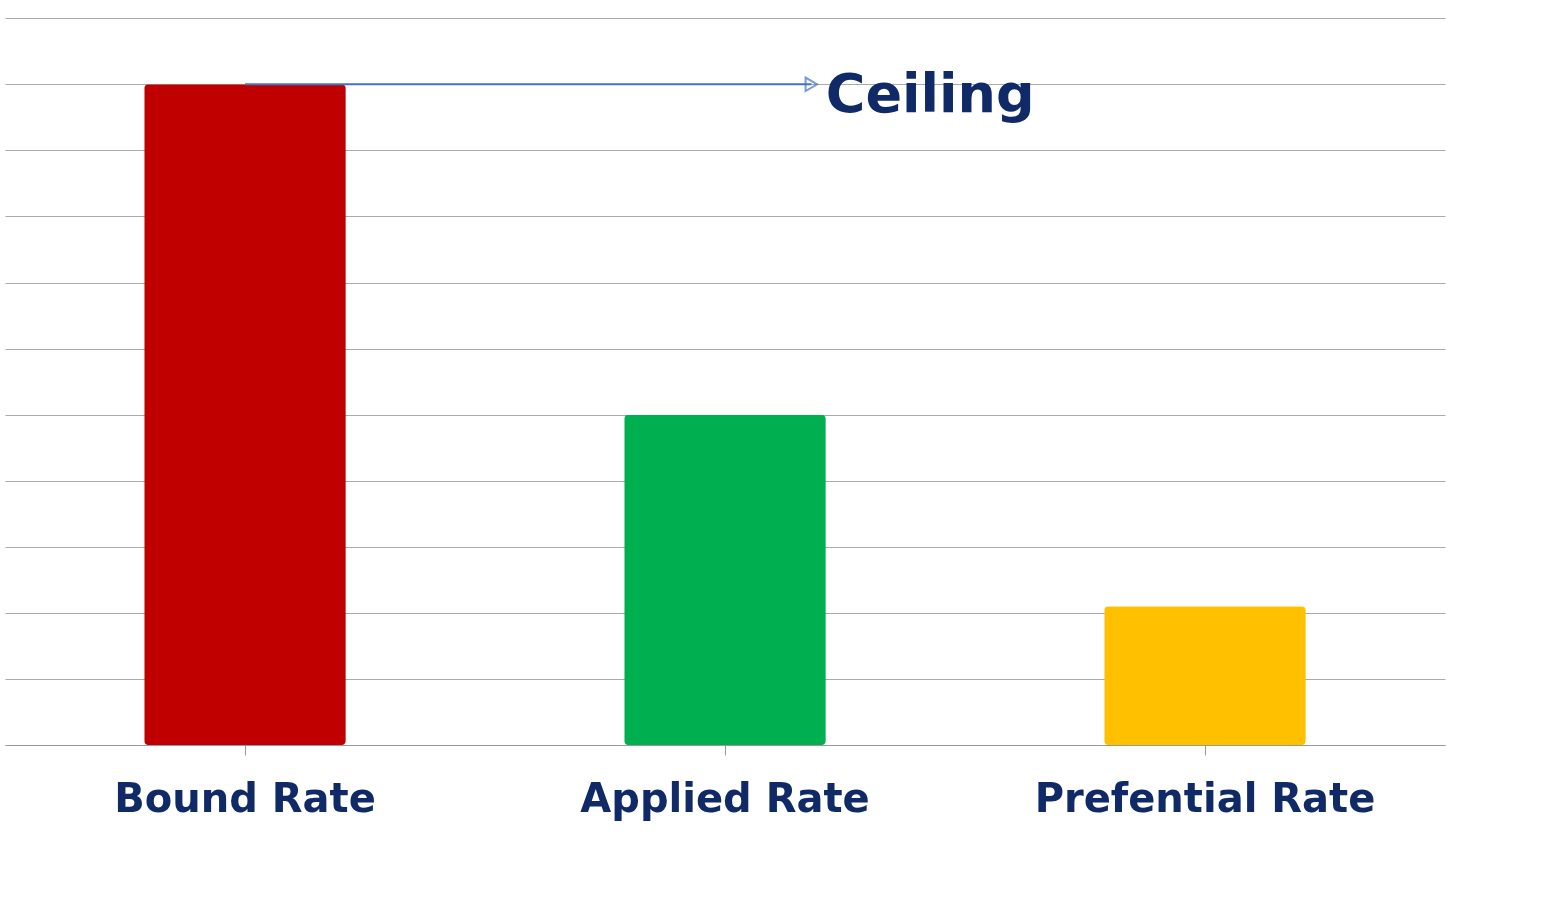  I want to click on x-tick-label: Applied Rate, so click(725, 797).